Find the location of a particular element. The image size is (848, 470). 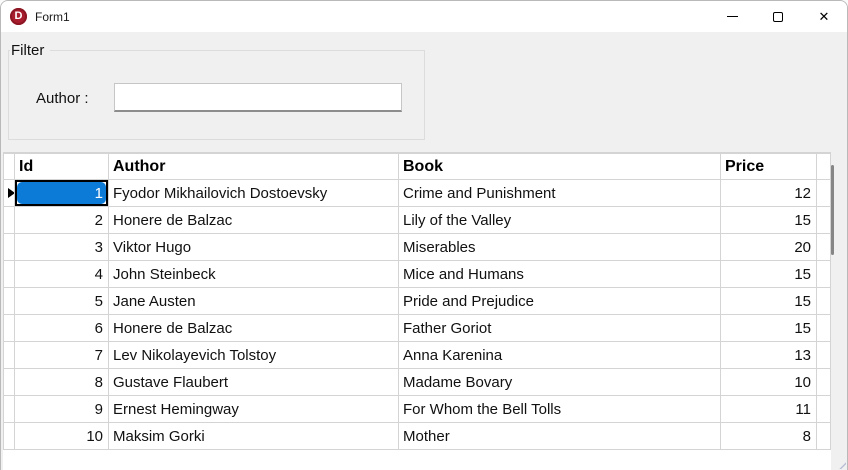

table-row: 6 Honere de Balzac Father Goriot 15 is located at coordinates (417, 328).